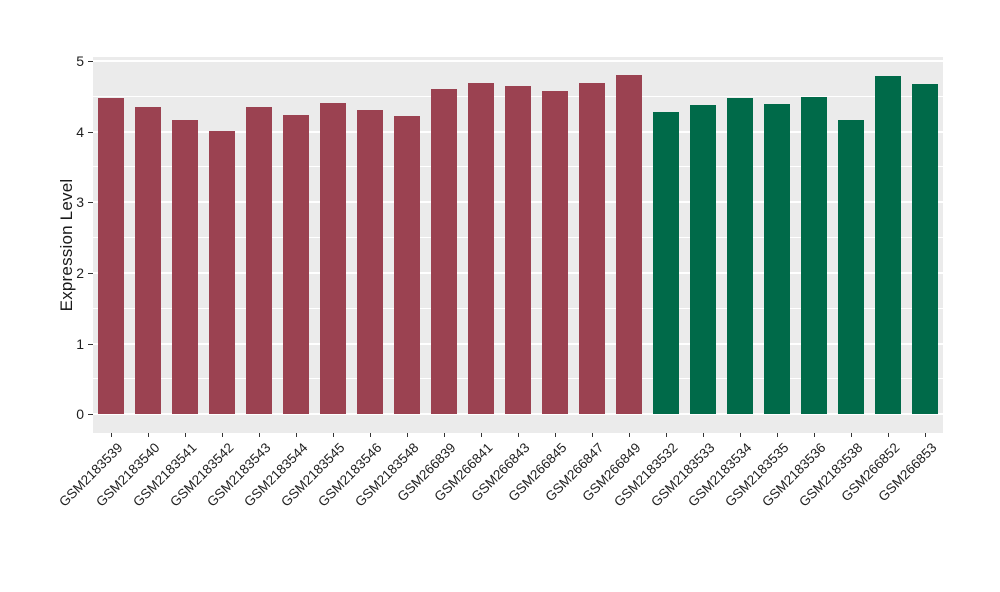 The image size is (1000, 592). I want to click on y-tick-label: 3, so click(80, 202).